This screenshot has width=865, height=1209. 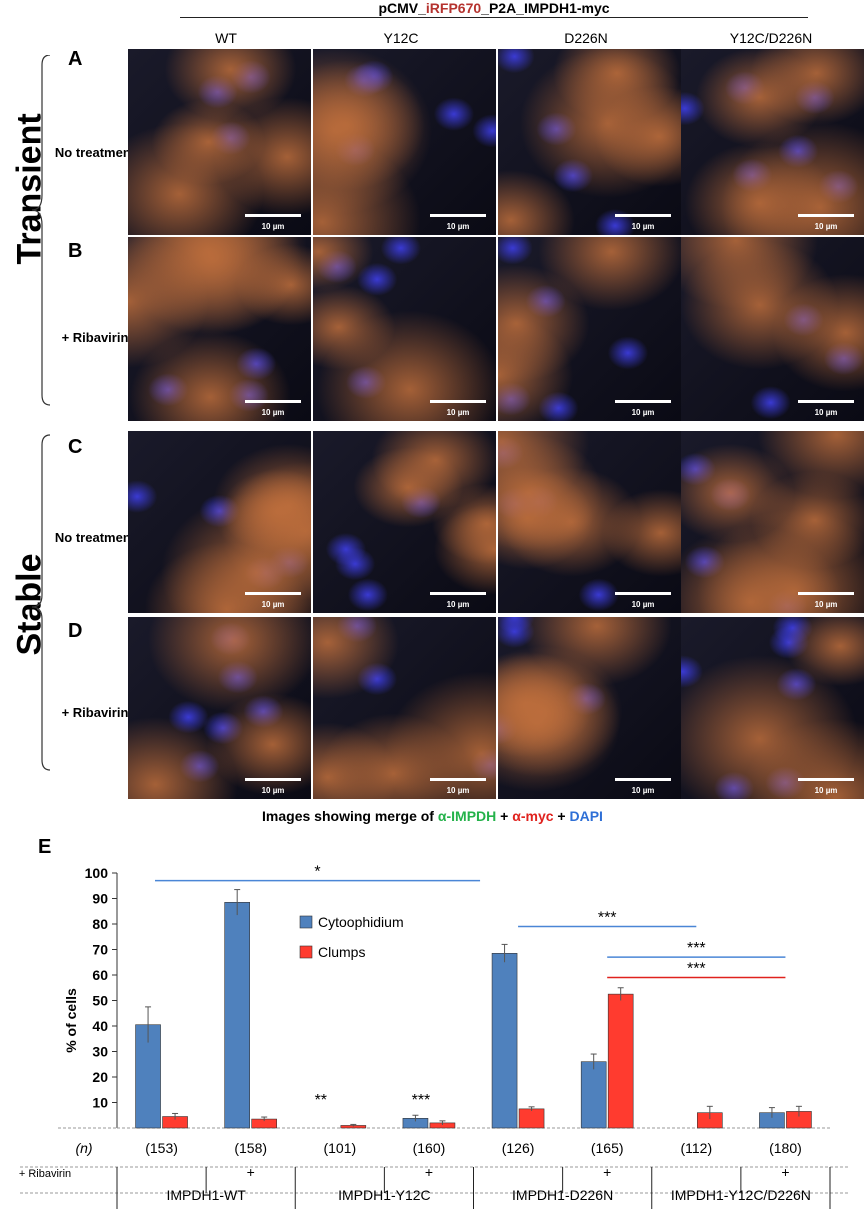 I want to click on n-value: (158), so click(x=250, y=1148).